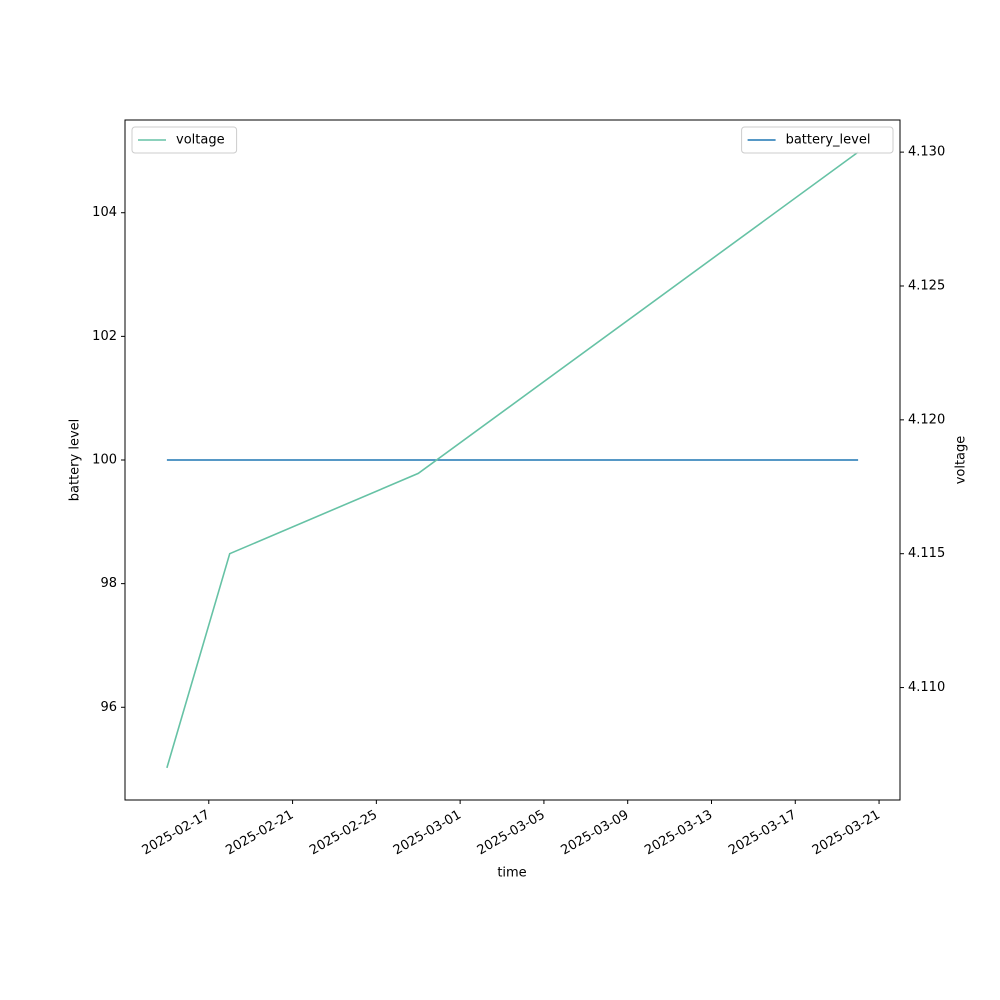  I want to click on x-tick-label: 2025-03-21, so click(846, 833).